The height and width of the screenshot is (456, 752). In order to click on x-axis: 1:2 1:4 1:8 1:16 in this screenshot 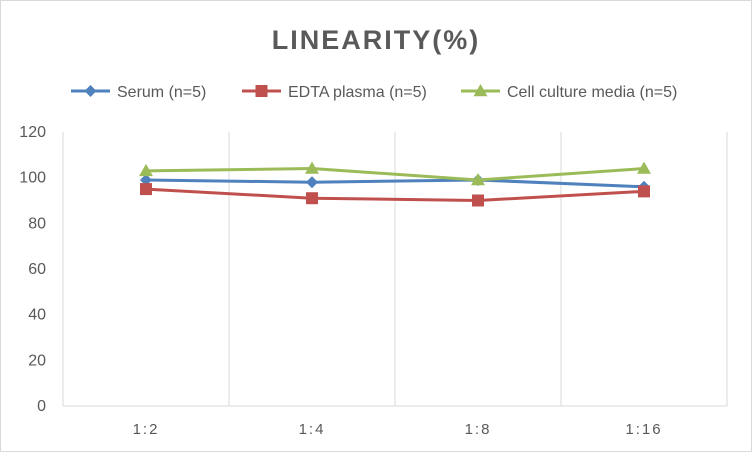, I will do `click(397, 429)`.